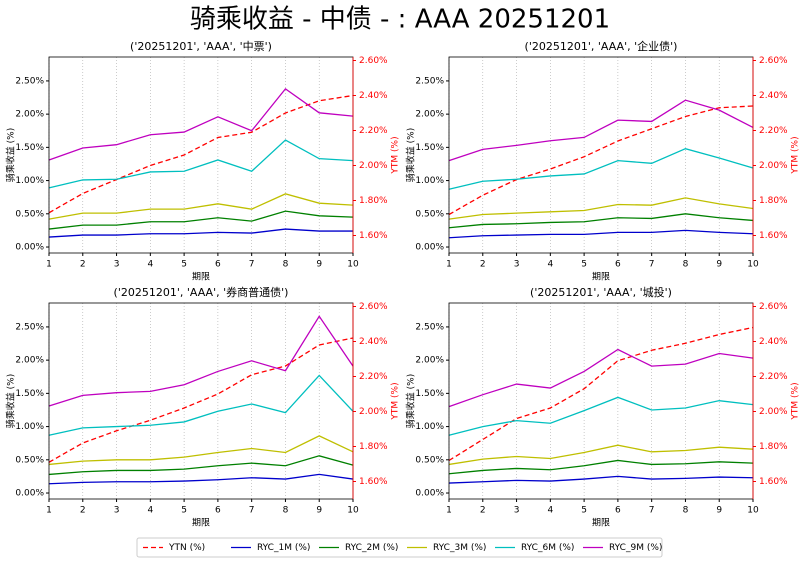  Describe the element at coordinates (396, 155) in the screenshot. I see `y2-axis-label: YTM (%)` at that location.